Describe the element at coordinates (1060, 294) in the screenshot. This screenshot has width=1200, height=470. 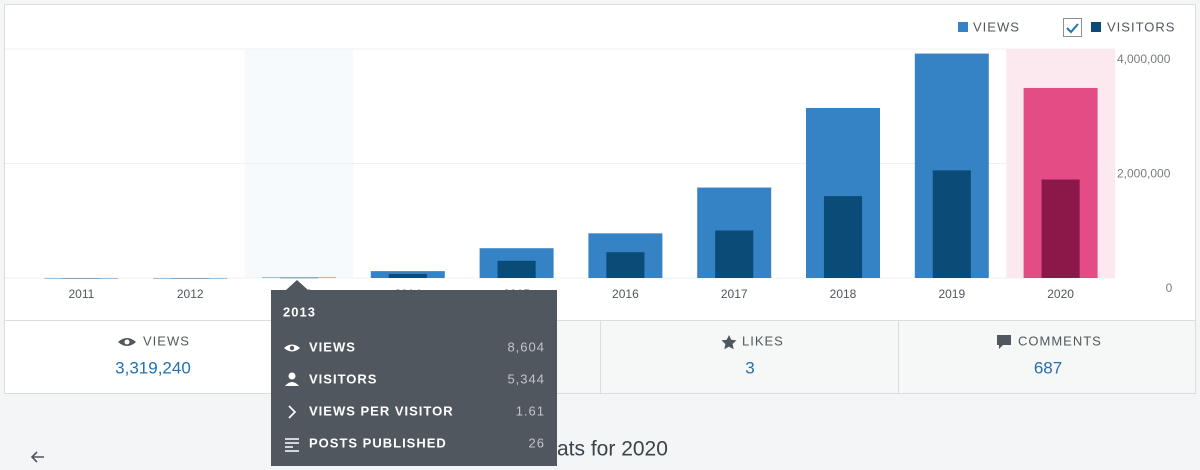
I see `x-tick-label: 2020` at that location.